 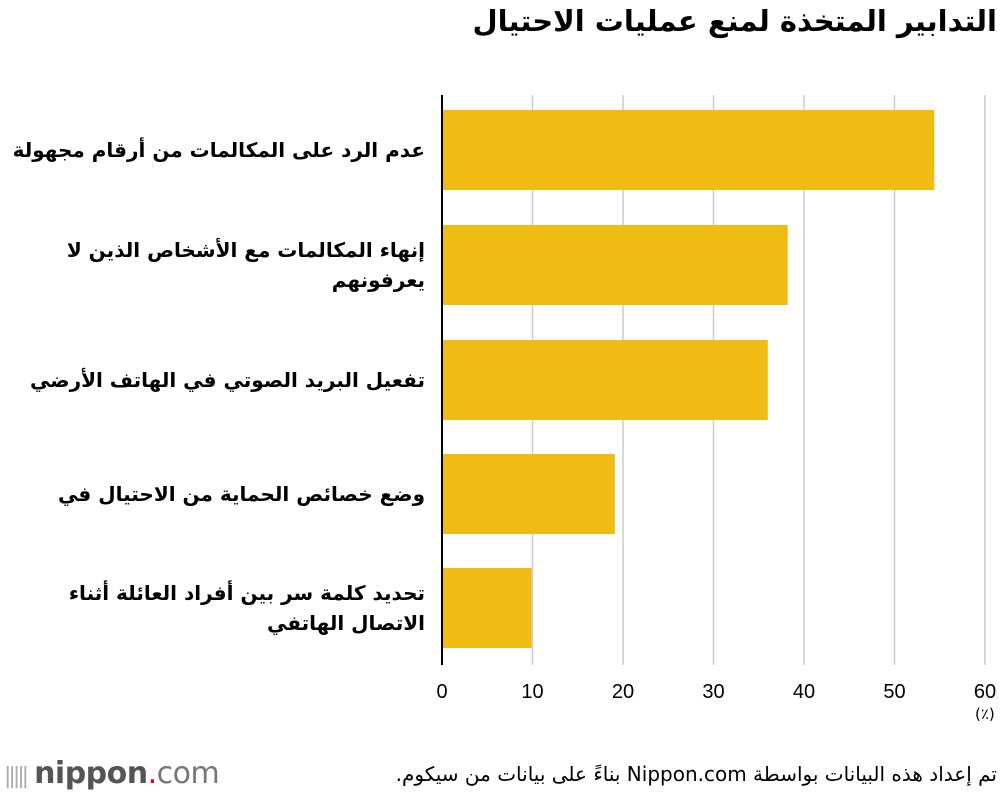 What do you see at coordinates (532, 692) in the screenshot?
I see `x-tick-label: 10` at bounding box center [532, 692].